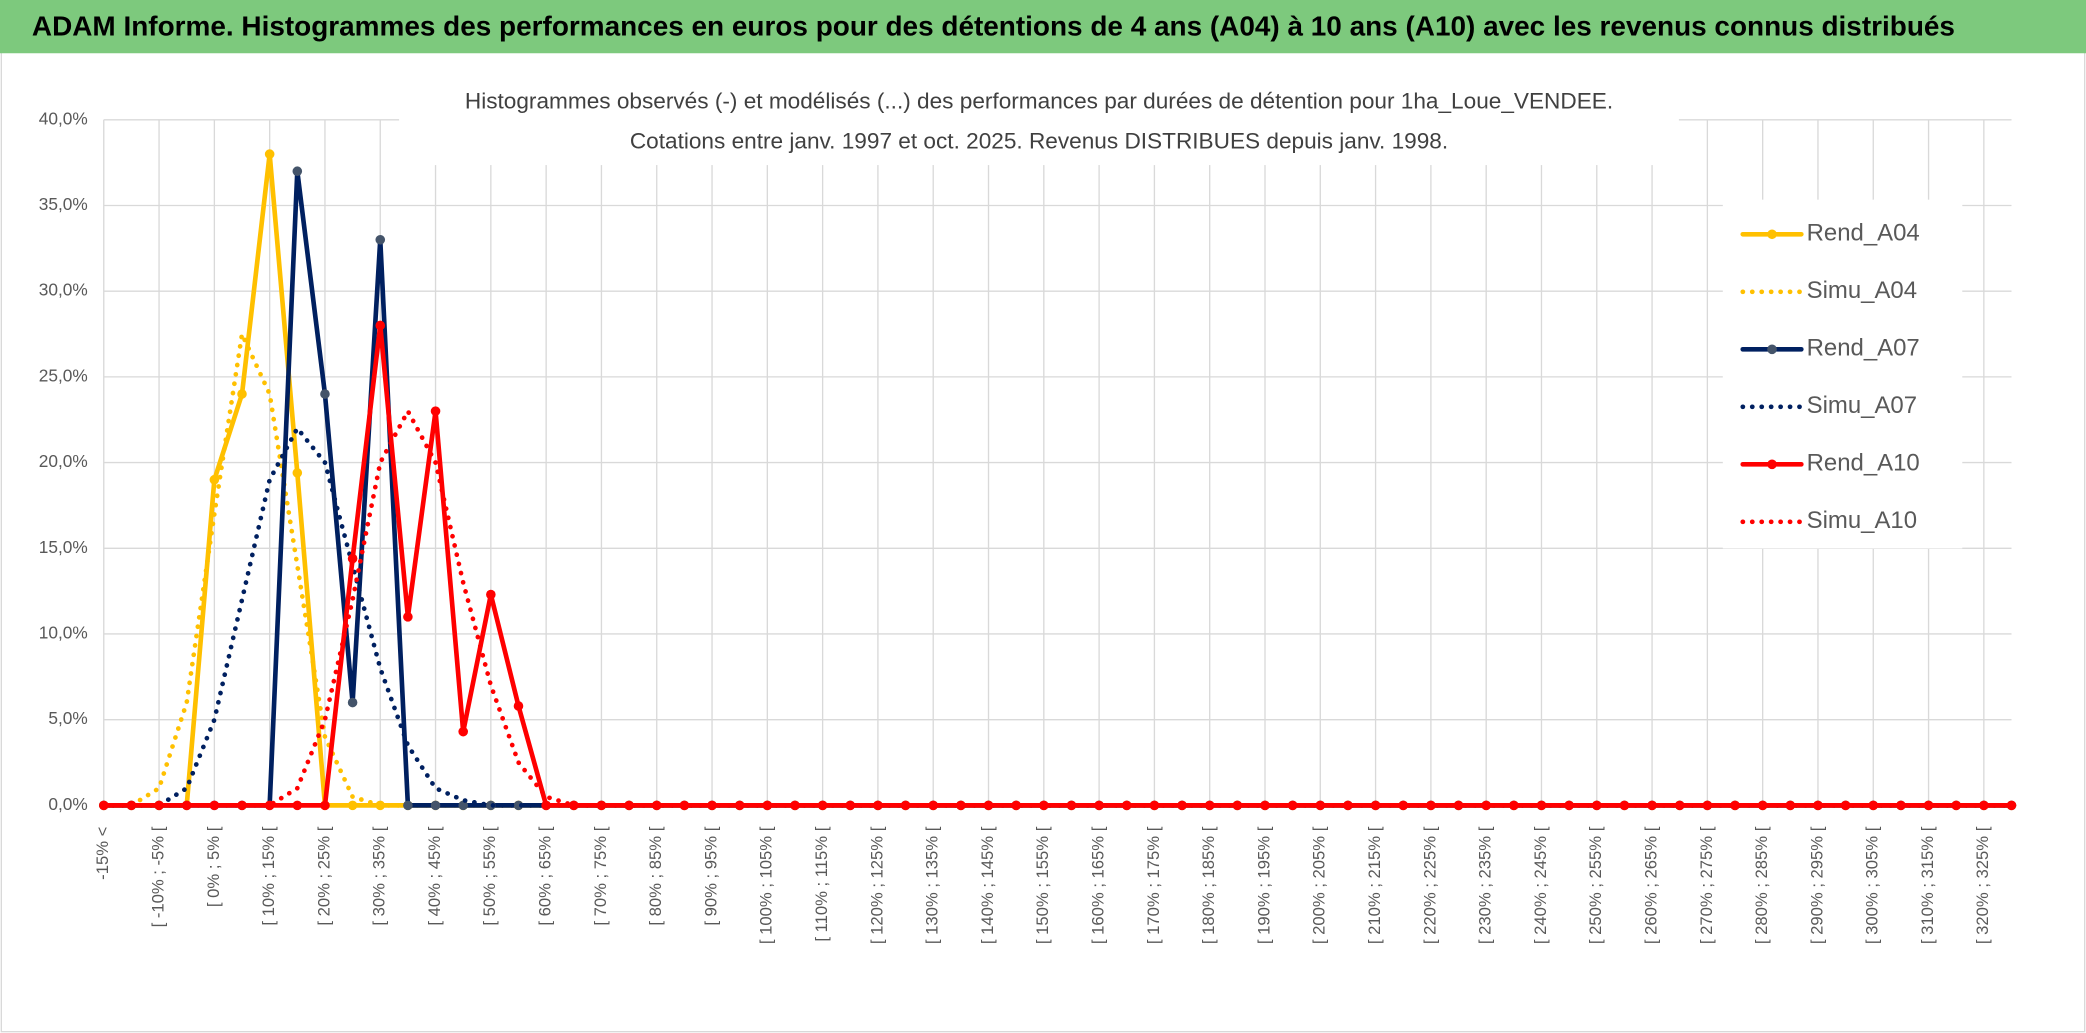 This screenshot has height=1033, width=2086. Describe the element at coordinates (379, 875) in the screenshot. I see `x-tick-label: [ 30% ; 35% [` at that location.